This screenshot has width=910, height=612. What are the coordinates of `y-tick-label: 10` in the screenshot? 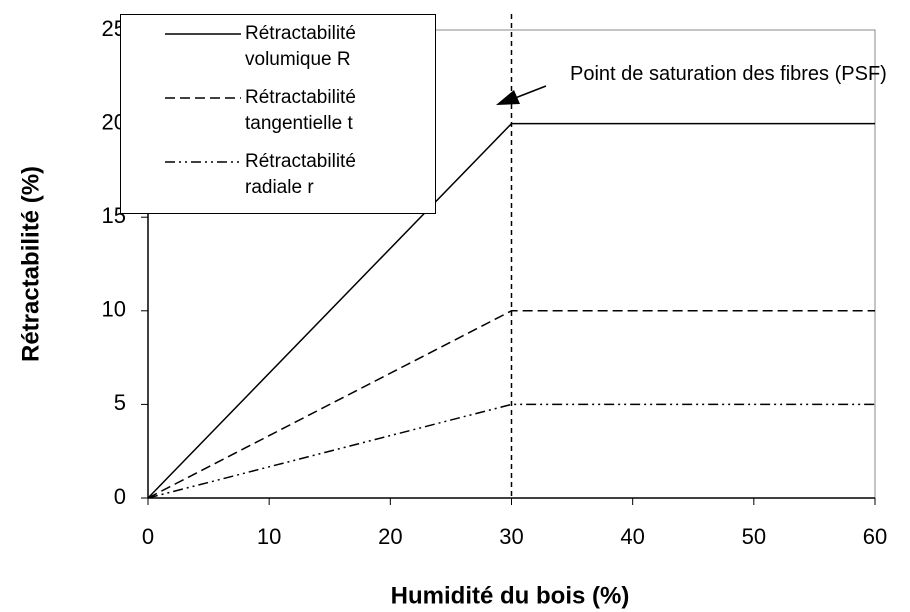 It's located at (114, 309).